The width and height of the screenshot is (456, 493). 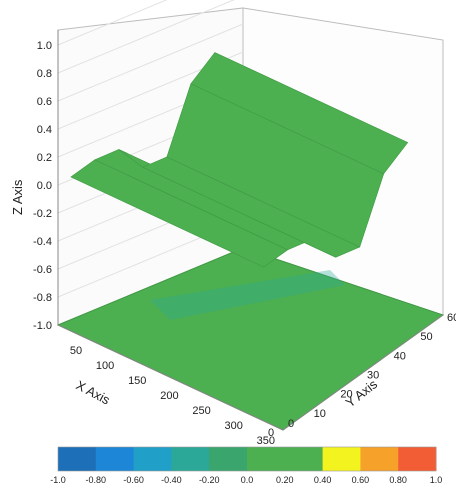 I want to click on z-axis-title: Z Axis, so click(x=17, y=197).